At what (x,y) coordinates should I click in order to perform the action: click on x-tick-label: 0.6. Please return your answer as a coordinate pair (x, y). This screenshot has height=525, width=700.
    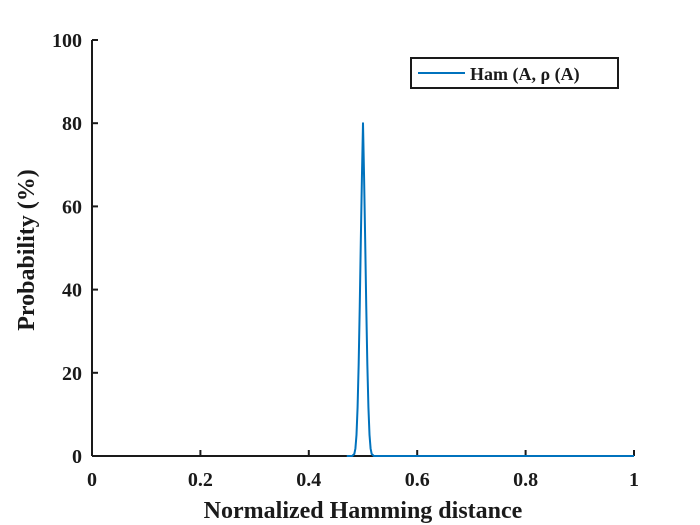
    Looking at the image, I should click on (417, 480).